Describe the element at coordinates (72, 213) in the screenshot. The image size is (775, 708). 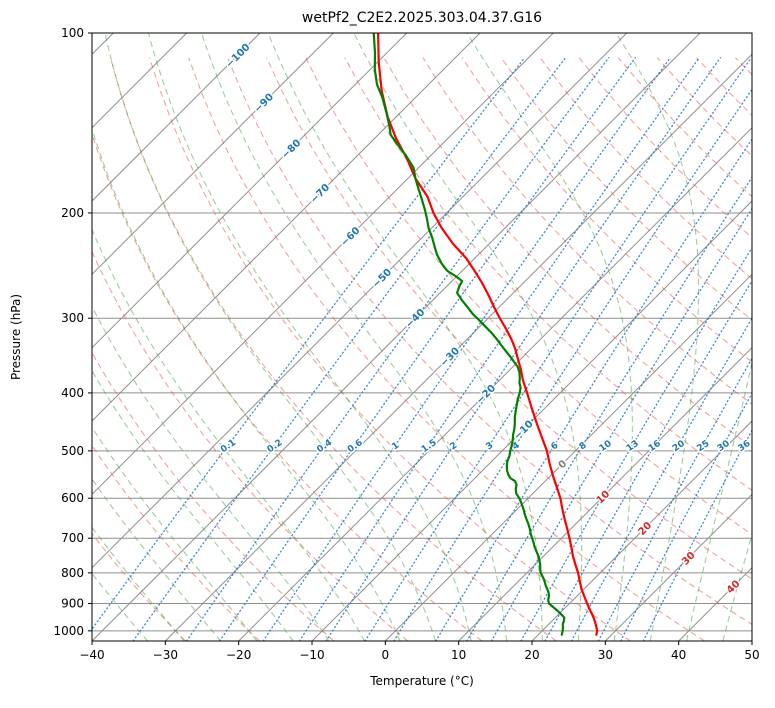
I see `y-tick-label: 200` at that location.